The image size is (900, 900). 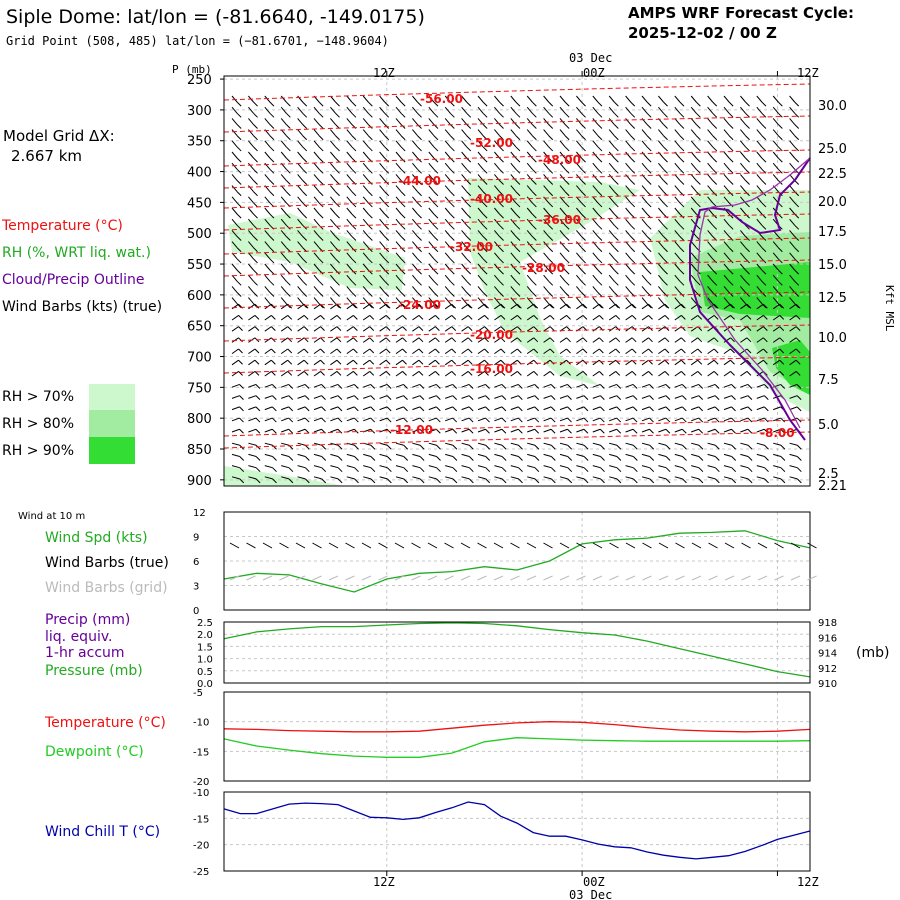 What do you see at coordinates (419, 305) in the screenshot?
I see `temperature-contour-label: -24.00` at bounding box center [419, 305].